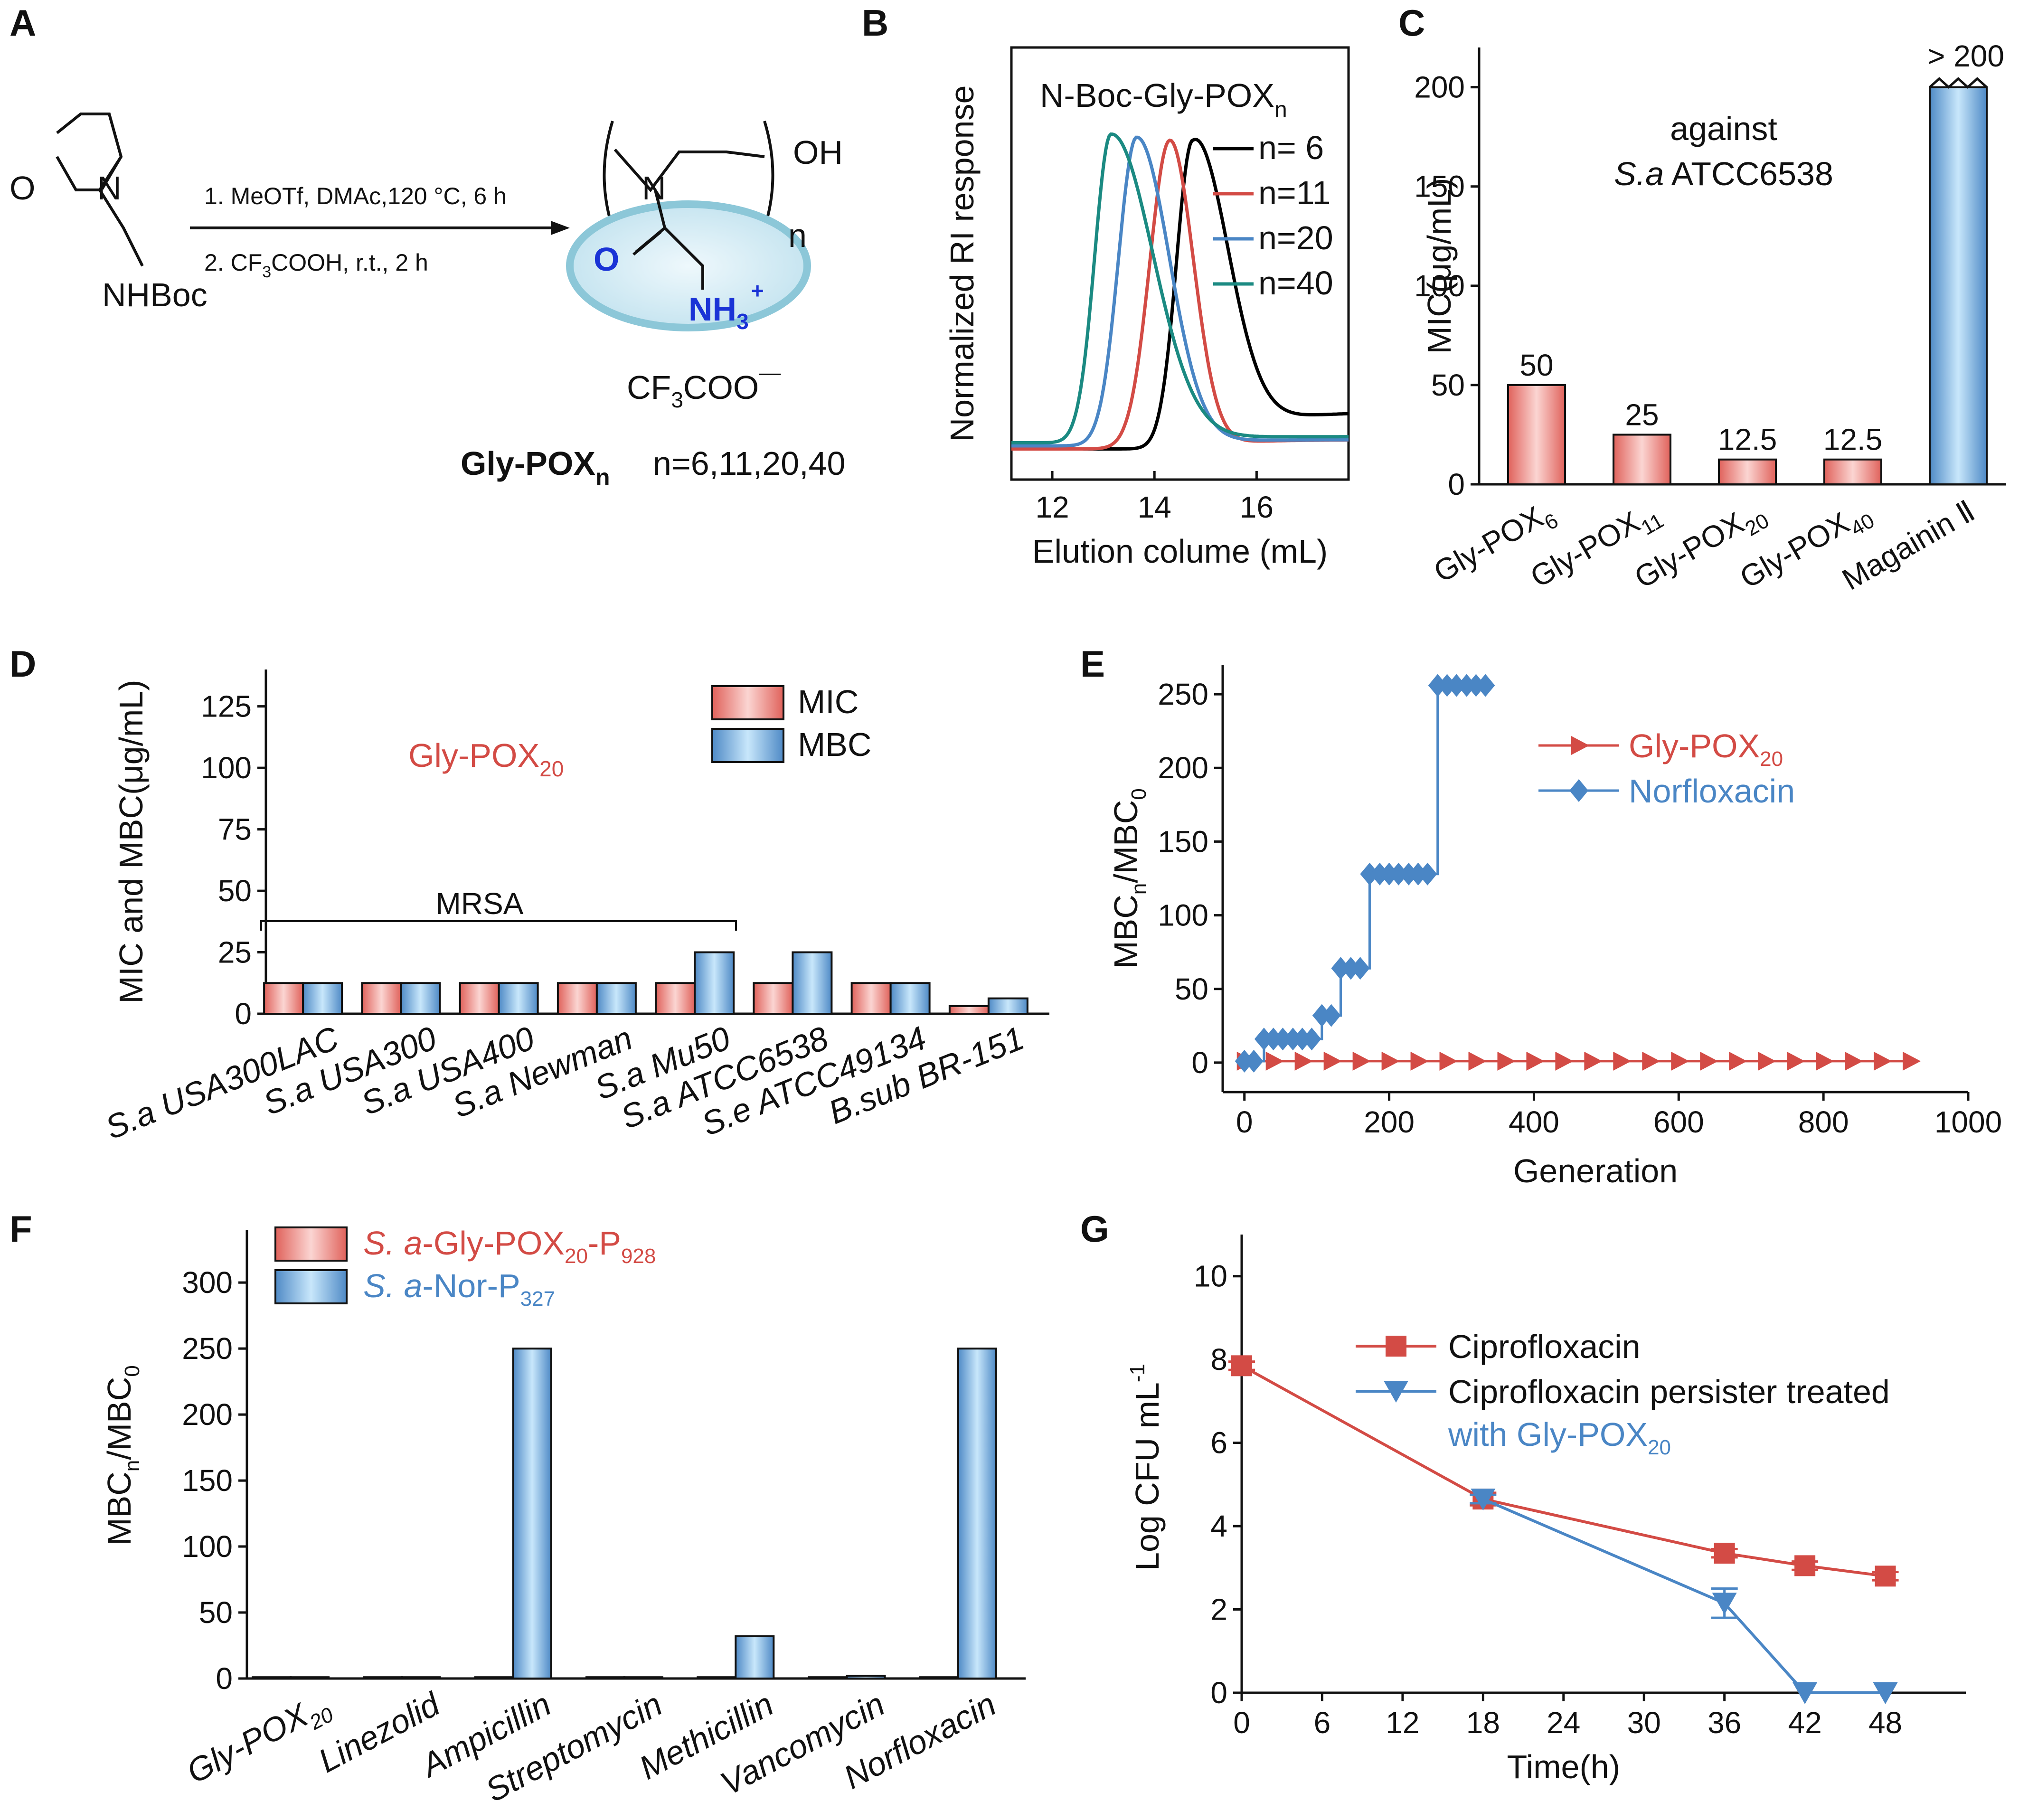 This screenshot has height=1820, width=2019. What do you see at coordinates (1440, 187) in the screenshot?
I see `panel-c-y-tick-label: 150` at bounding box center [1440, 187].